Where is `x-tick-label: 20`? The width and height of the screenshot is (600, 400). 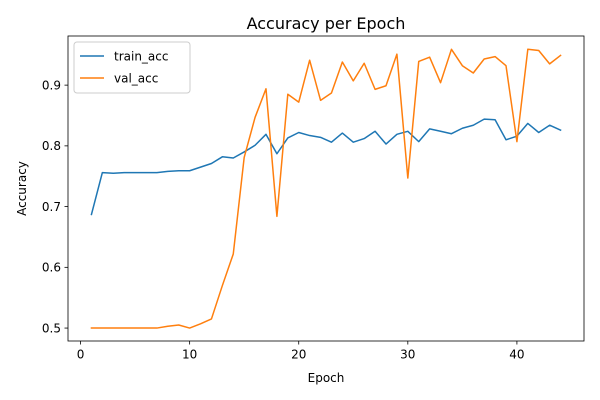 x-tick-label: 20 is located at coordinates (298, 355).